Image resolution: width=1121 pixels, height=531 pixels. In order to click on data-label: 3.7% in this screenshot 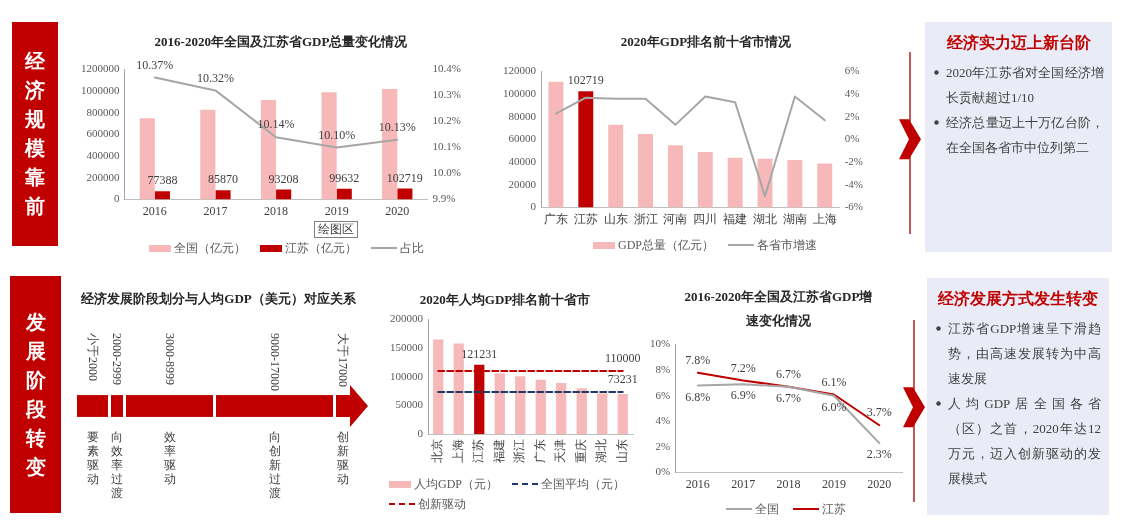, I will do `click(879, 412)`.